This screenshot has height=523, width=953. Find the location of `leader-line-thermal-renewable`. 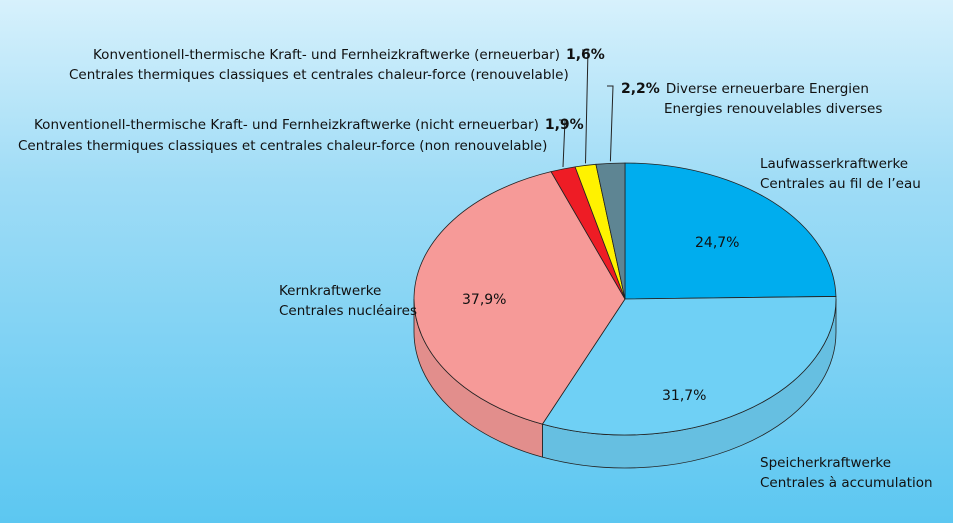

leader-line-thermal-renewable is located at coordinates (585, 106).